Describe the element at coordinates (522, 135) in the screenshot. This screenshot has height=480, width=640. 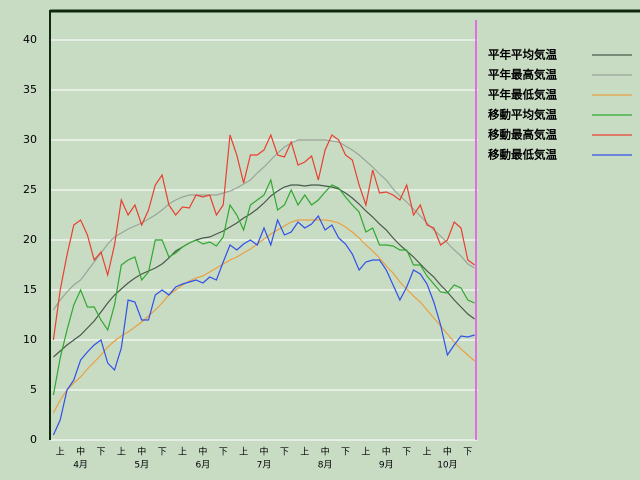
I see `legend-label: 移動最高気温` at that location.